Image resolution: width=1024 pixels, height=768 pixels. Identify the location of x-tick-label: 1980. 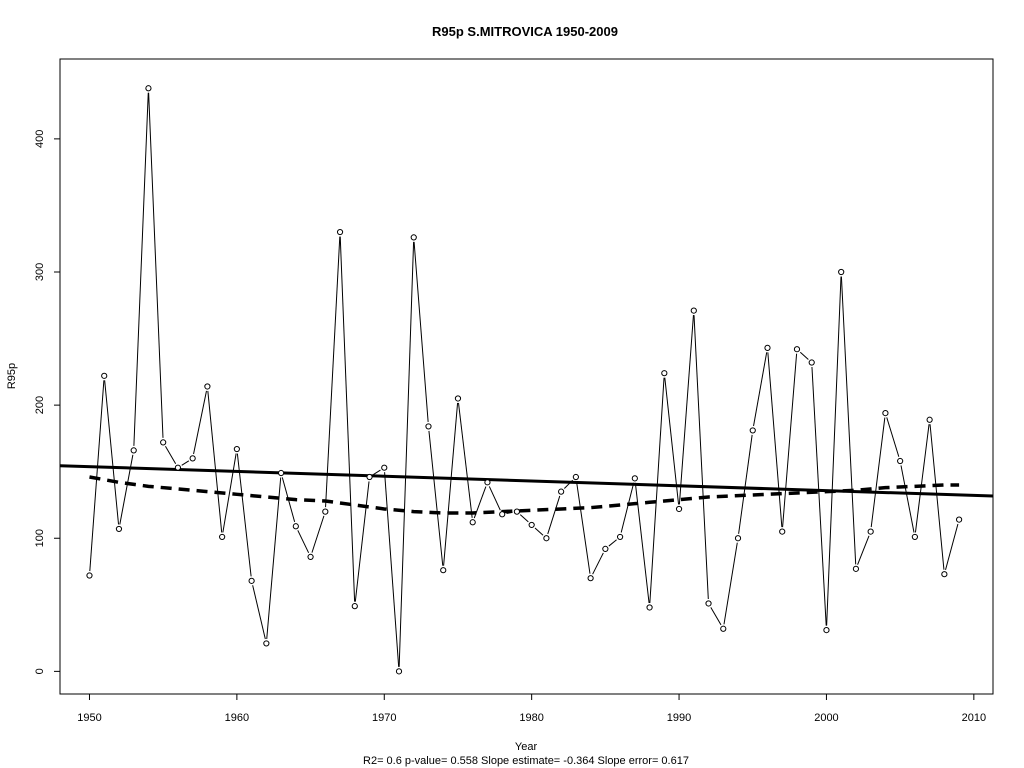
(531, 718).